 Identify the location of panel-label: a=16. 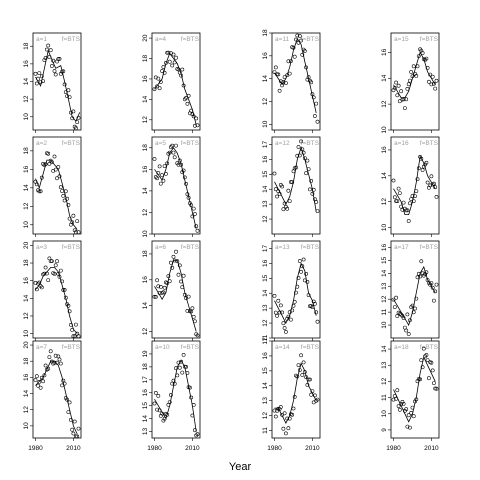
(401, 143).